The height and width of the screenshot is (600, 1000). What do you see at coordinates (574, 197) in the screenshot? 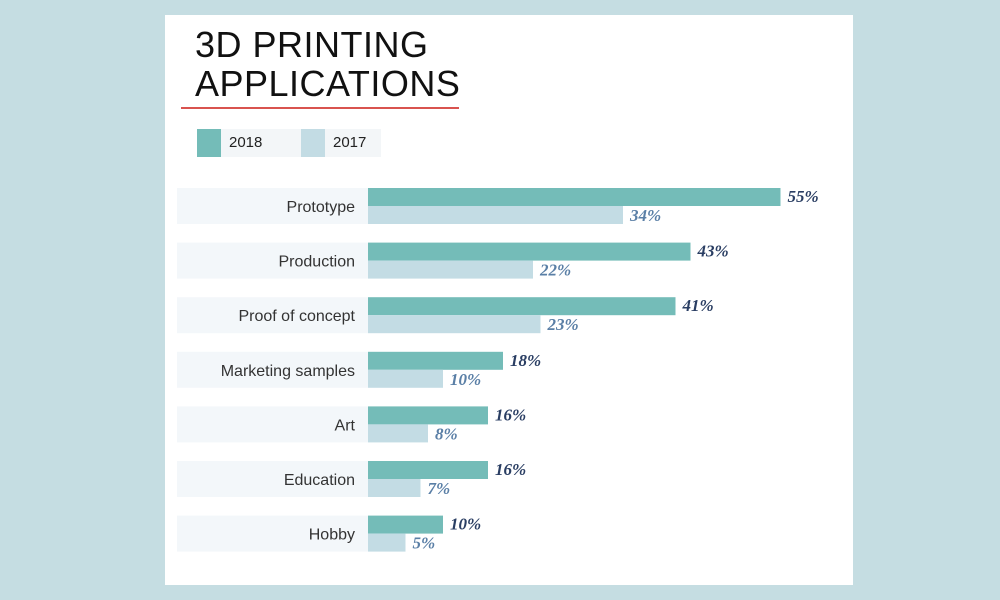
I see `bar-2018-prototype` at bounding box center [574, 197].